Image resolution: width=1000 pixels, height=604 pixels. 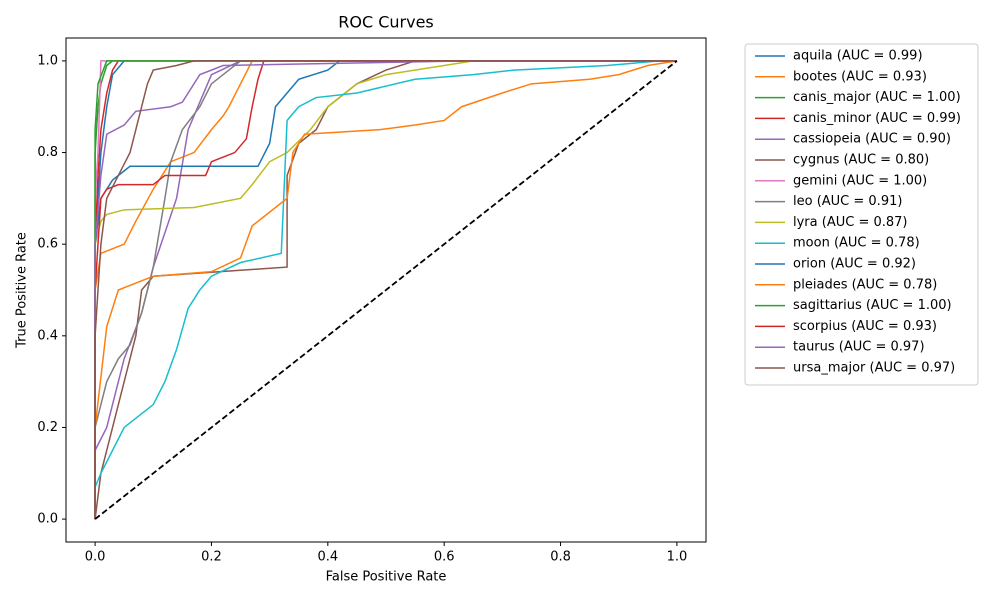 What do you see at coordinates (861, 160) in the screenshot?
I see `legend-label: cygnus (AUC = 0.80)` at bounding box center [861, 160].